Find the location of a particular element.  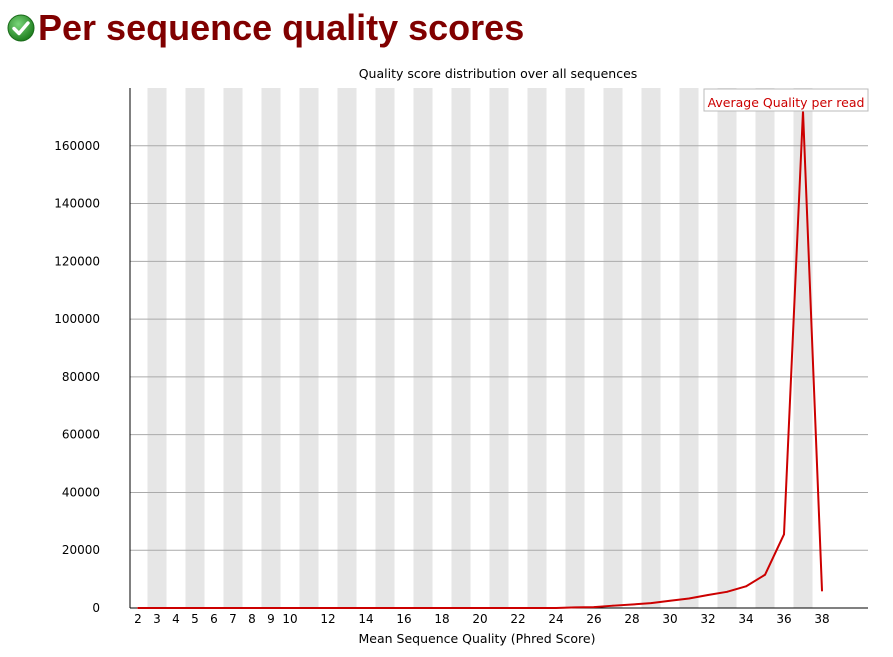

y-tick-label: 60000 is located at coordinates (81, 435).